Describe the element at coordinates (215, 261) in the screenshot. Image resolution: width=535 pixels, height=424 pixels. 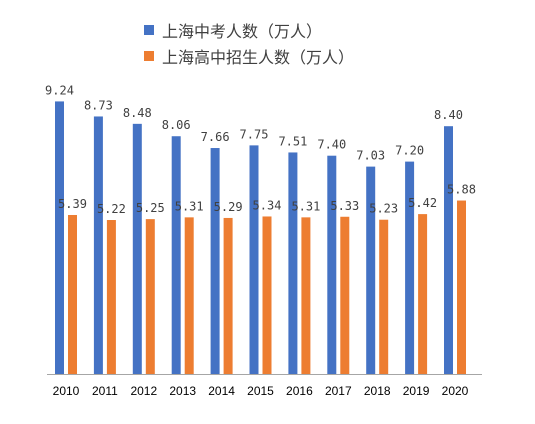
I see `bar-series-1-2014` at that location.